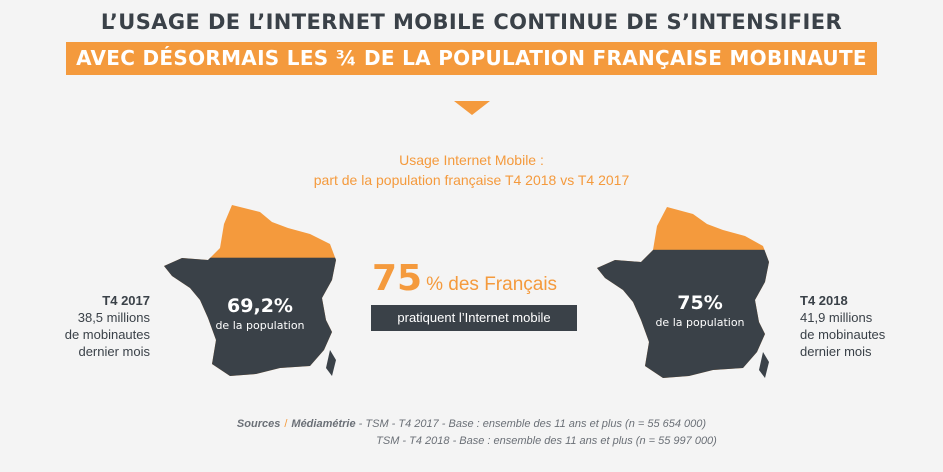 The width and height of the screenshot is (943, 472). I want to click on pct-2017: 69,2% de la population, so click(260, 313).